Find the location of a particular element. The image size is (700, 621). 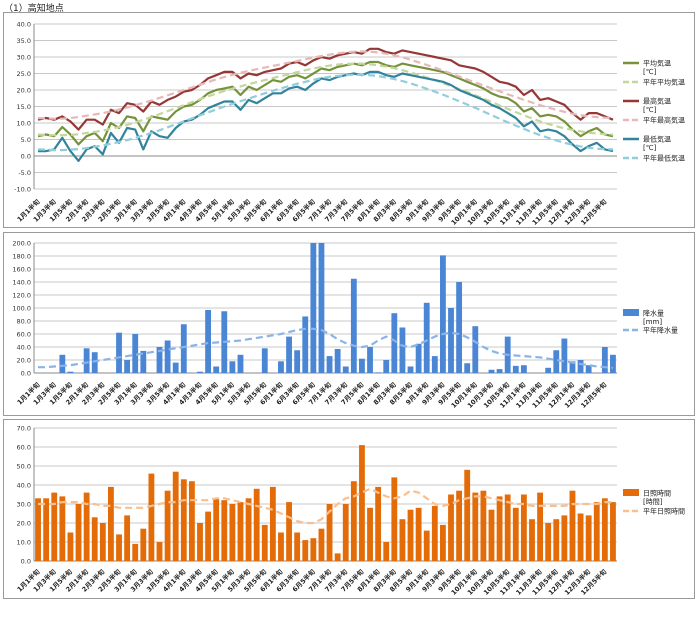

legend-label: 最高気温 is located at coordinates (657, 101).